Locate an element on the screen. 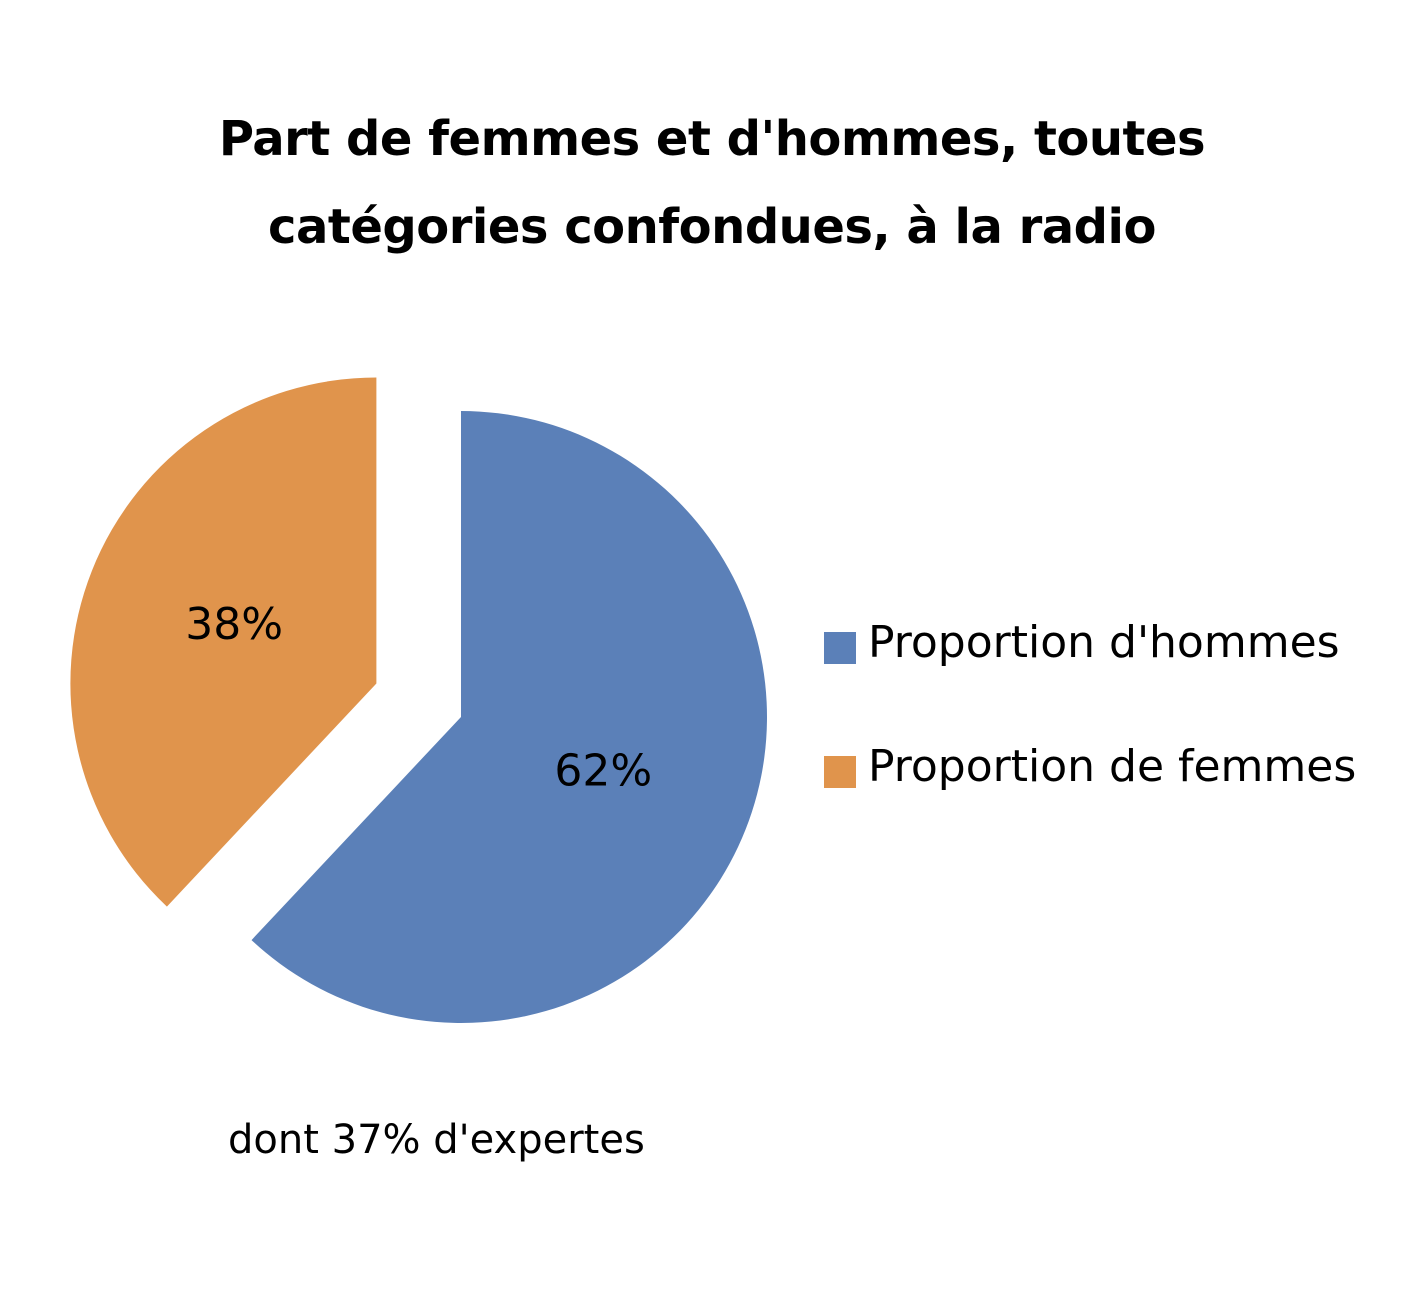  pie-slice-labels: 62% 38% is located at coordinates (418, 697).